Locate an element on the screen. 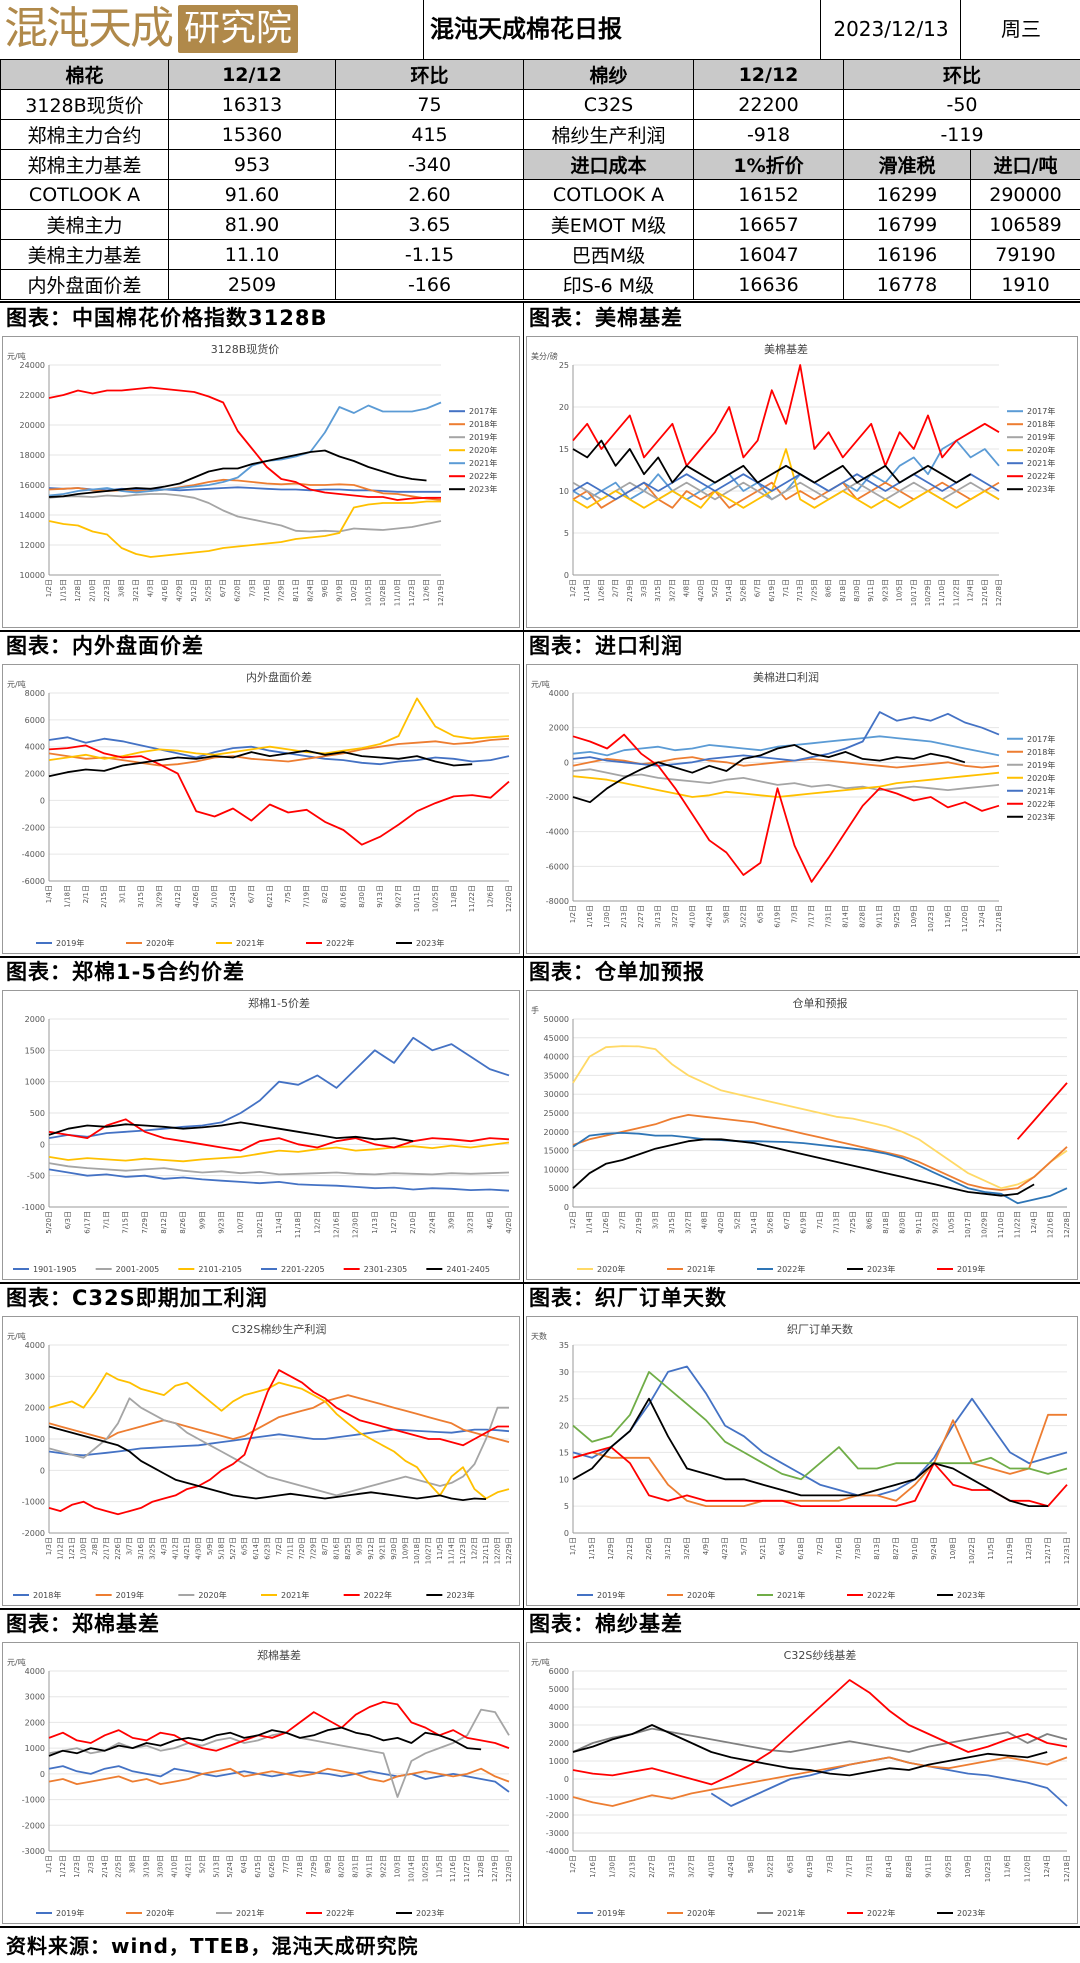 The width and height of the screenshot is (1080, 1963). x-tick-label: 6/19日 is located at coordinates (777, 916).